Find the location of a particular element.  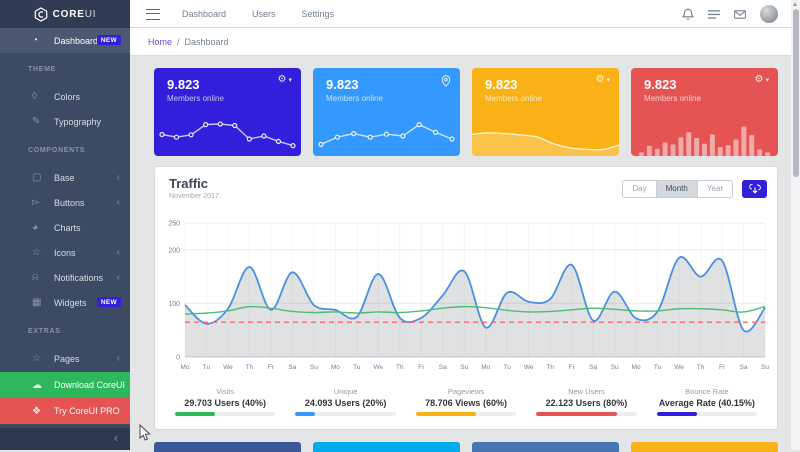

range-button-year: Year is located at coordinates (714, 189).